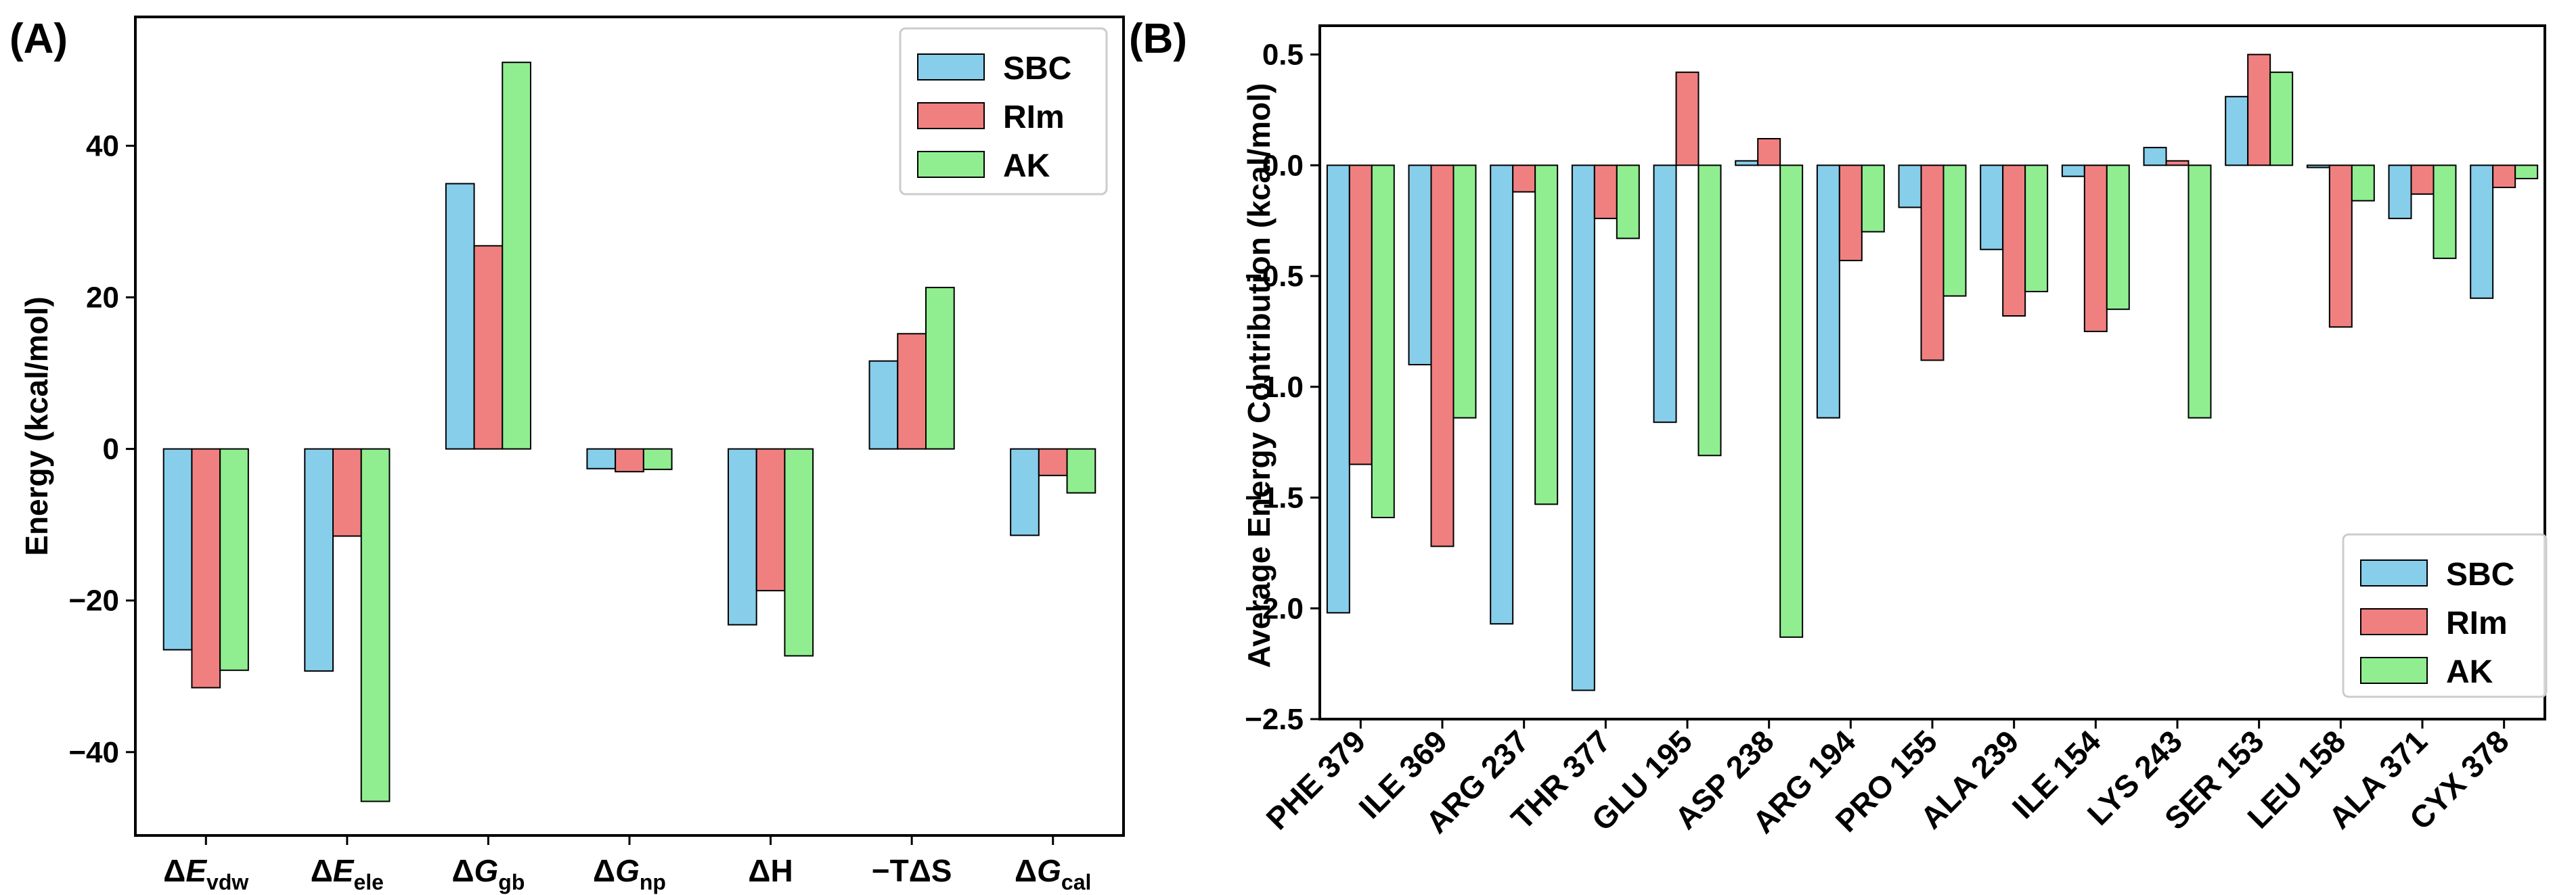 Image resolution: width=2576 pixels, height=895 pixels. What do you see at coordinates (93, 601) in the screenshot?
I see `y-tick-label: −20` at bounding box center [93, 601].